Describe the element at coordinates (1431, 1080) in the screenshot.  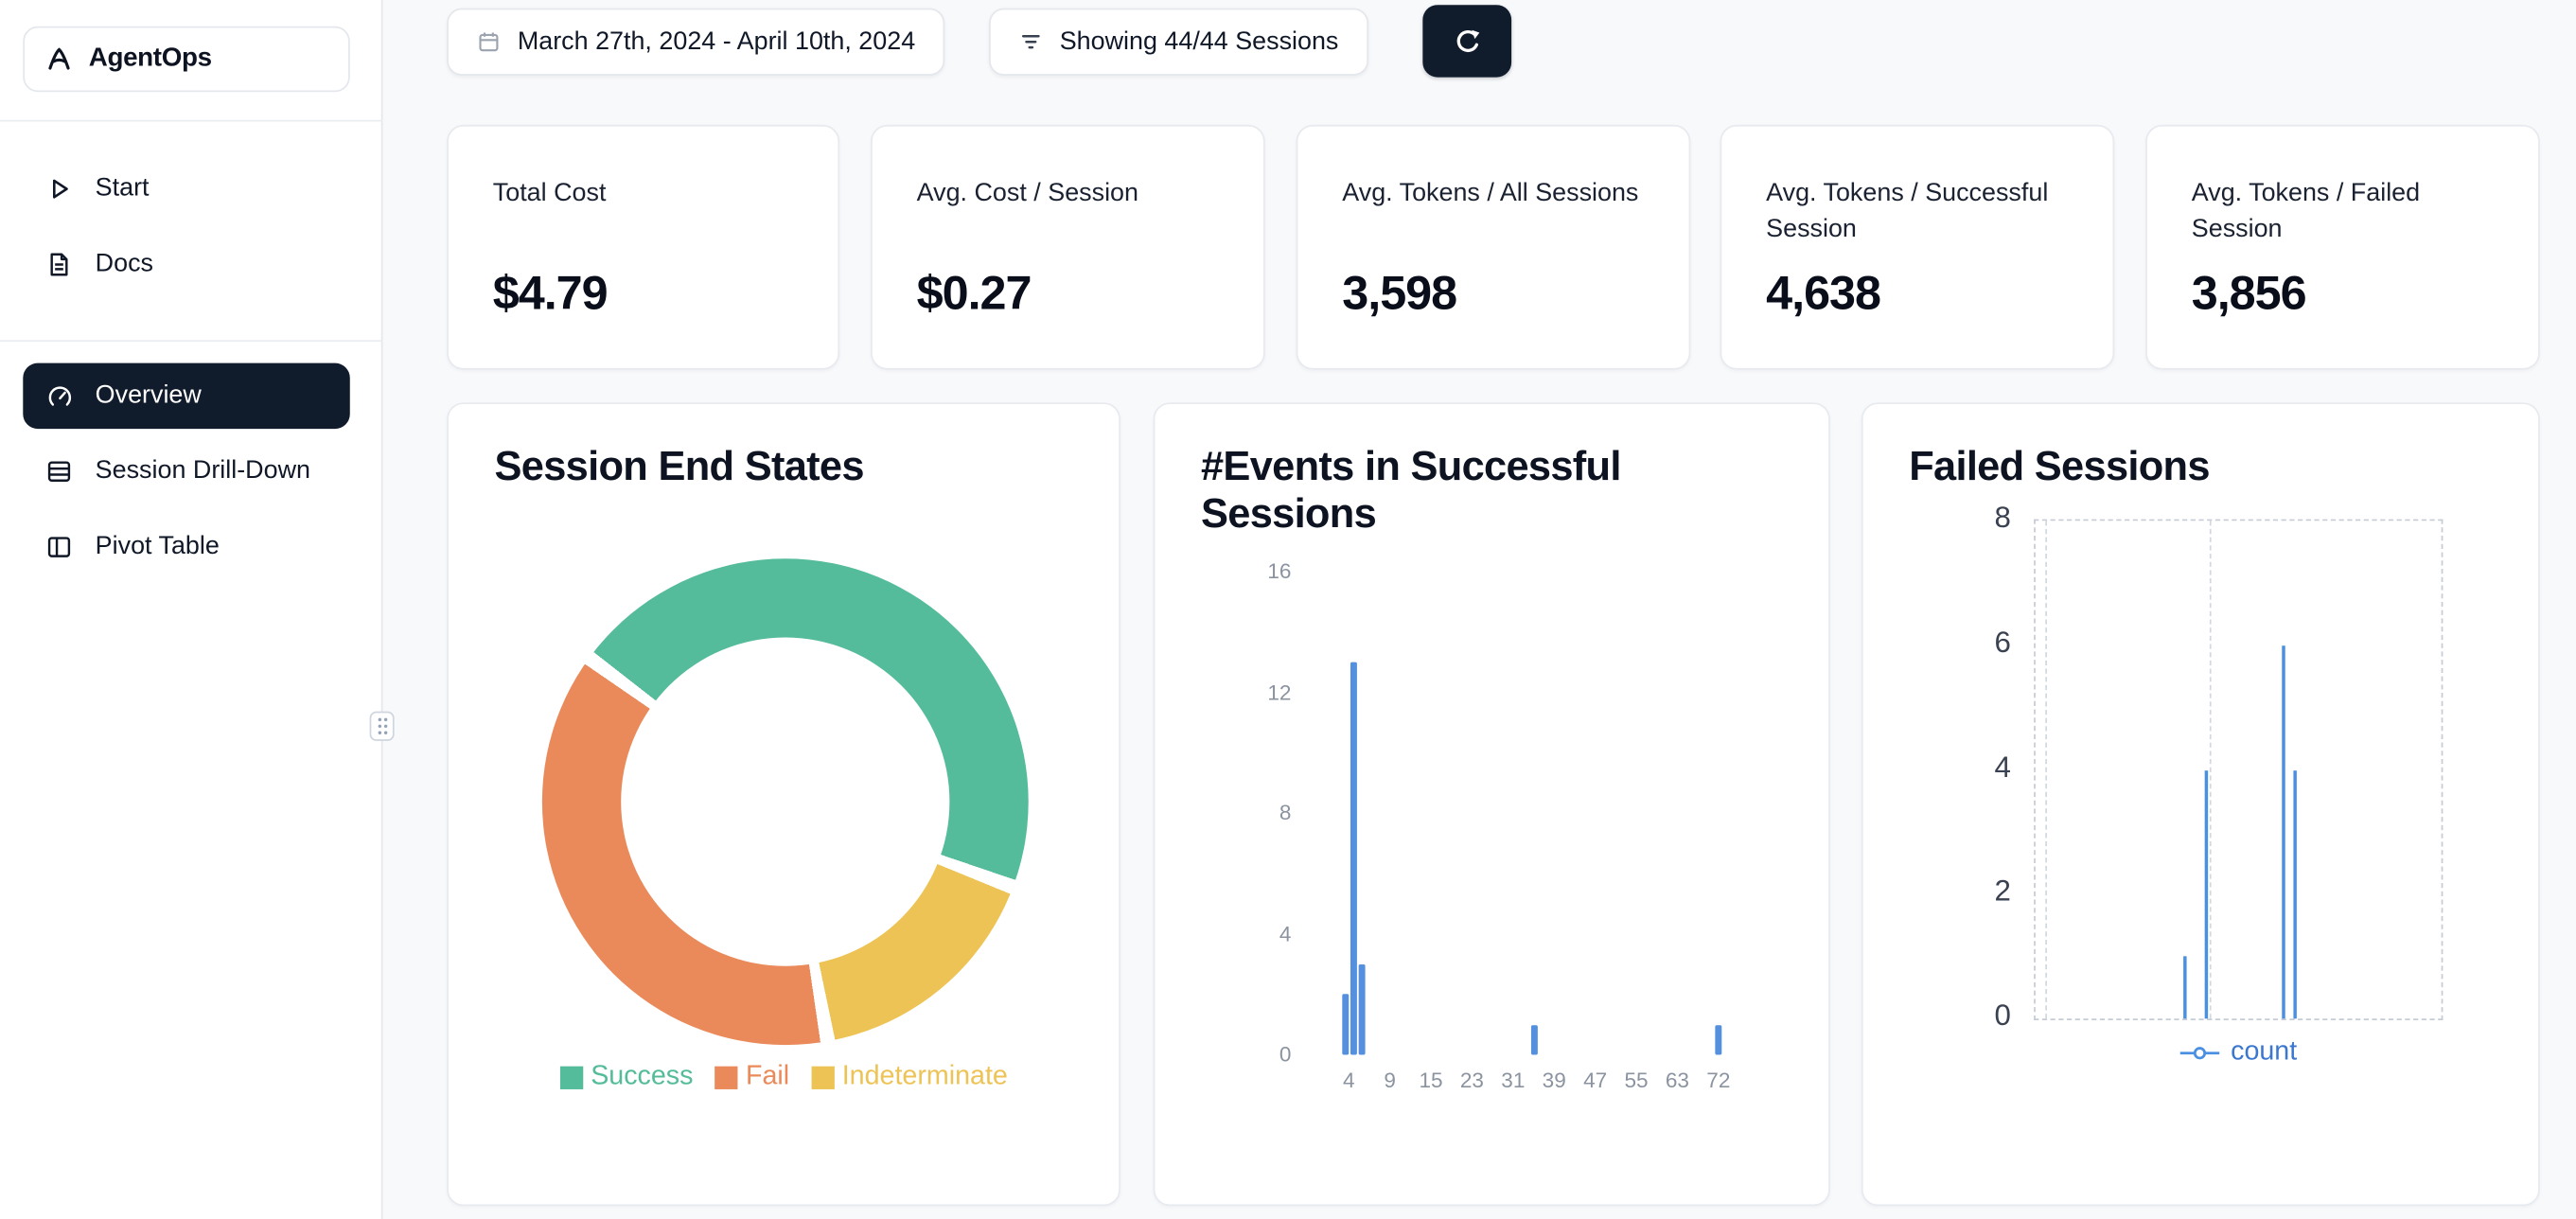
I see `x-tick-label: 15` at that location.